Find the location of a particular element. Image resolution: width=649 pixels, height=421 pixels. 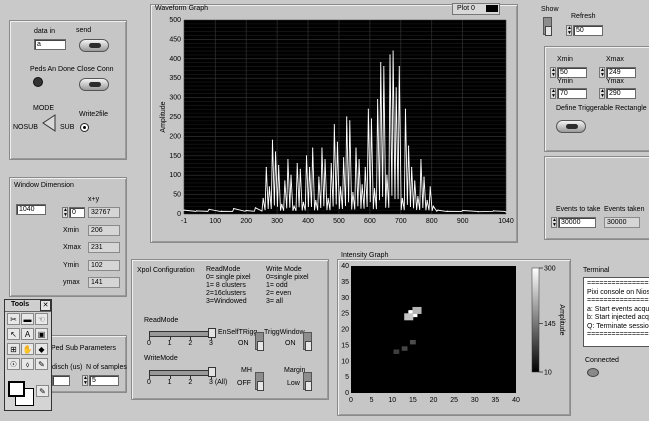

nsamples-spinner: ▲ ▼ is located at coordinates (85, 380).